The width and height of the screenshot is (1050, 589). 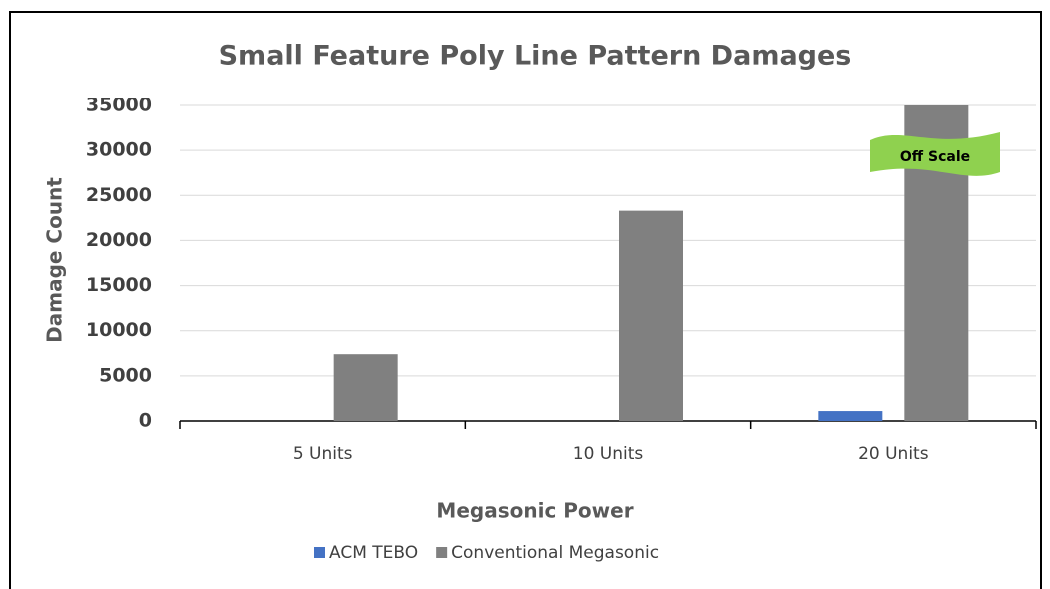 What do you see at coordinates (119, 150) in the screenshot?
I see `y-tick-label: 30000` at bounding box center [119, 150].